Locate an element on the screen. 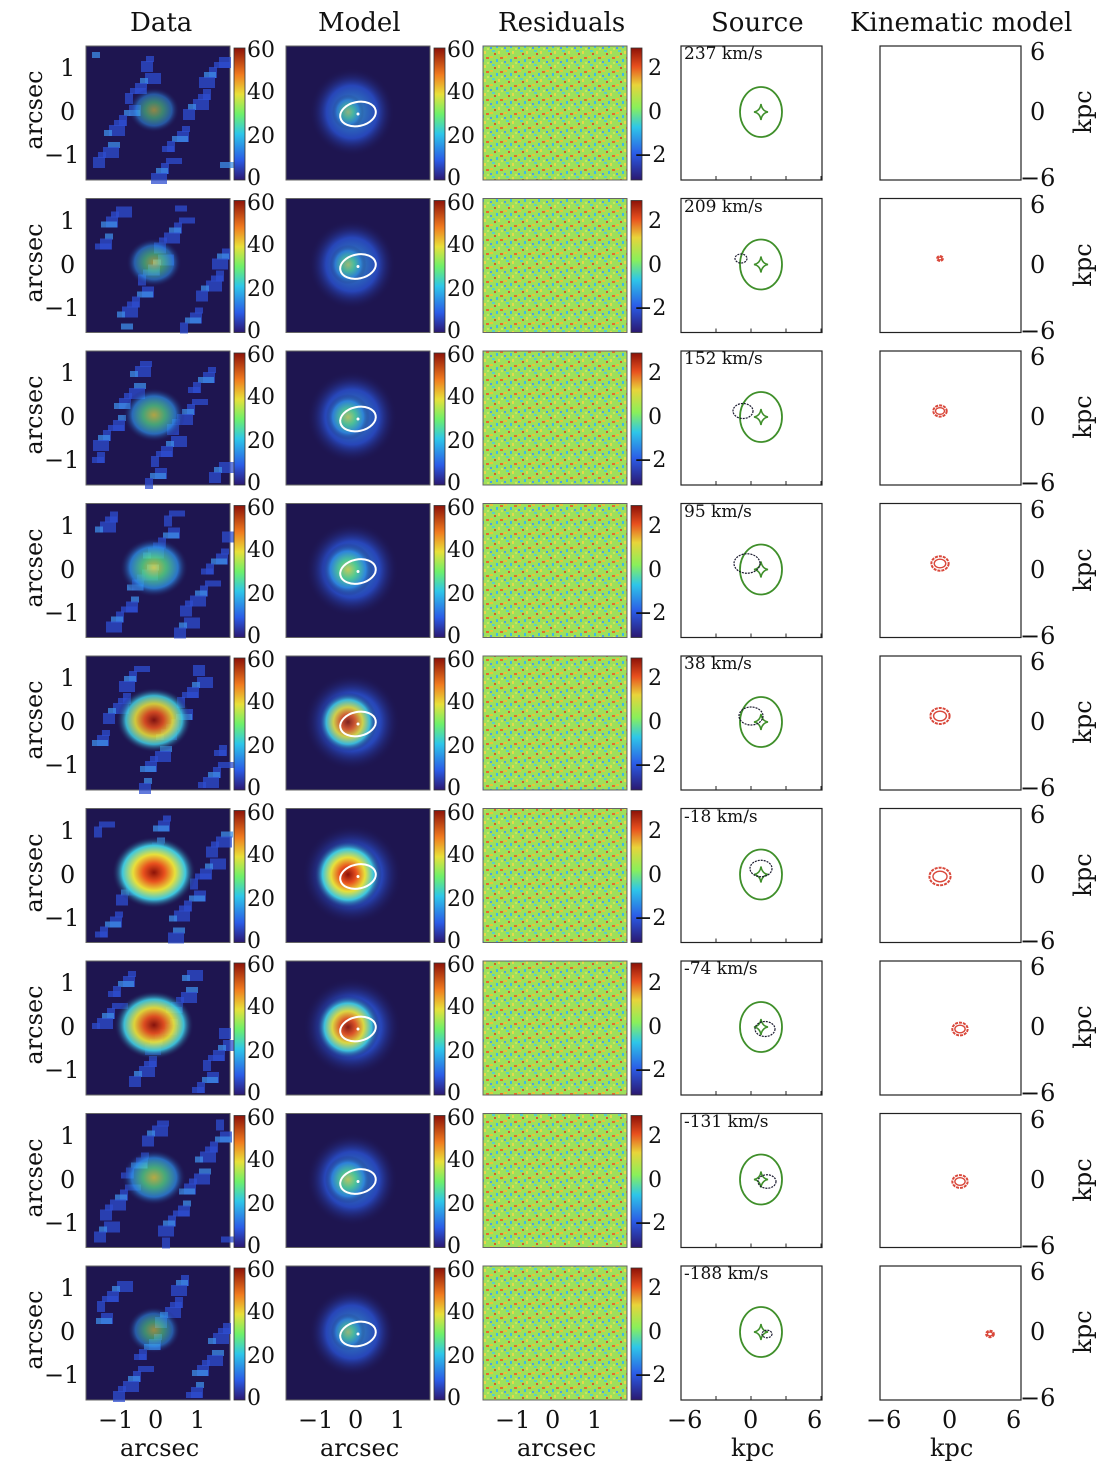 The image size is (1107, 1476). column-title-kinematic: Kinematic model is located at coordinates (961, 23).